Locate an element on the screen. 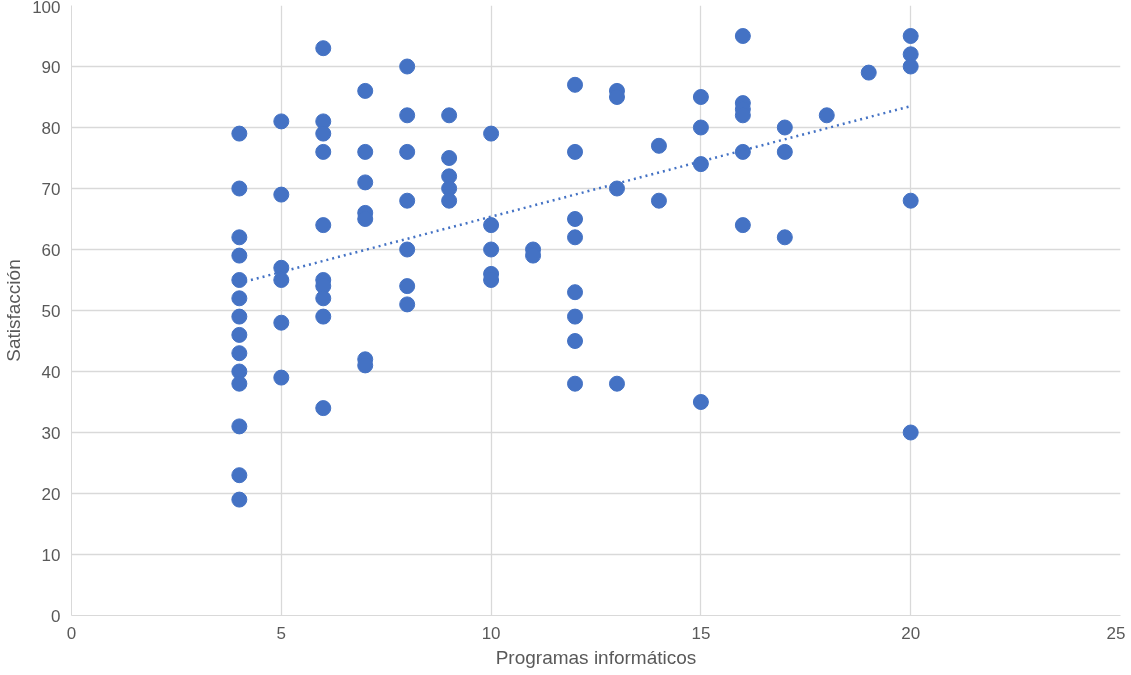  y-axis-title: Satisfacción is located at coordinates (14, 310).